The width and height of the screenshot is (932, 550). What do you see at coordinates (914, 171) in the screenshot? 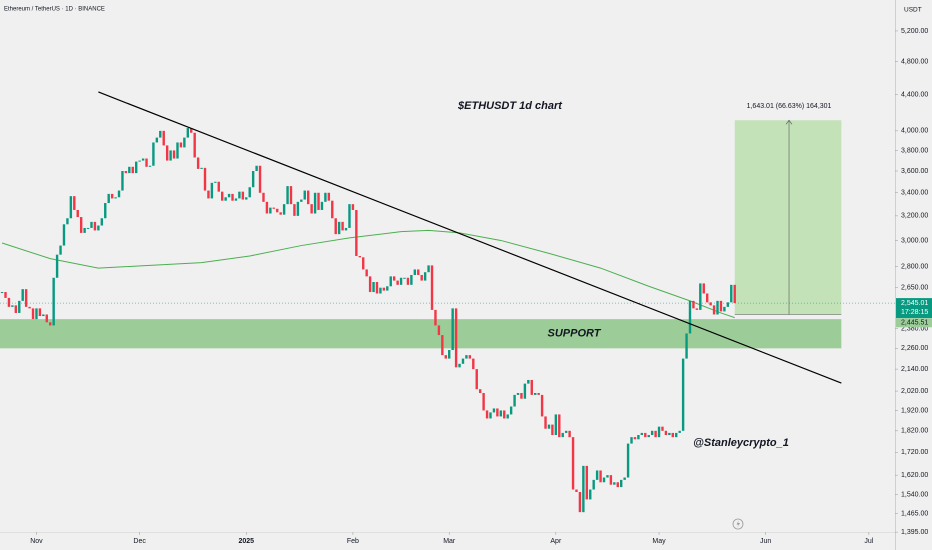
I see `y-tick-label: 3,600.00` at bounding box center [914, 171].